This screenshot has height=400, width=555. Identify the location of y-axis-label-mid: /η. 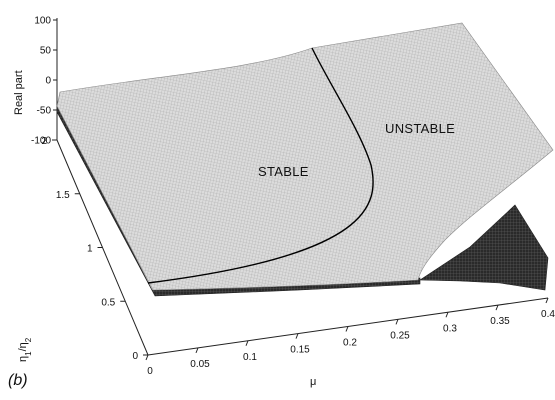
(23, 346).